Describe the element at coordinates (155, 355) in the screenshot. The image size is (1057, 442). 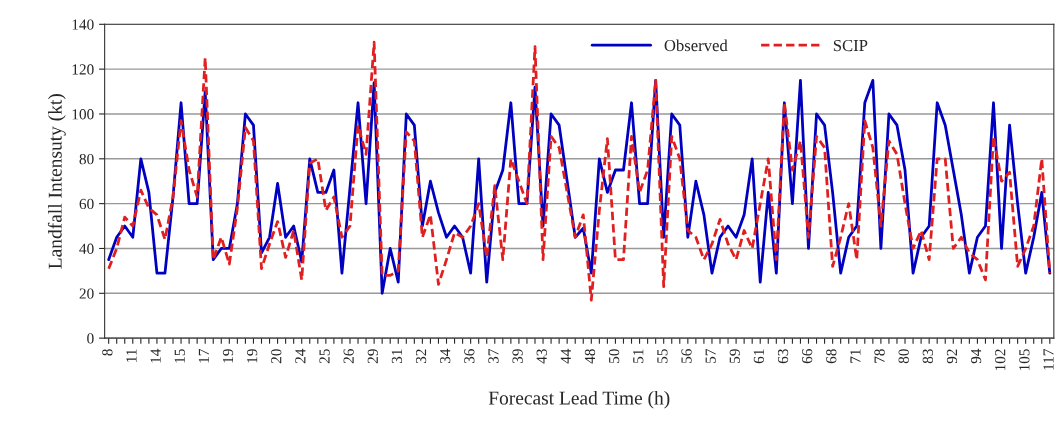
I see `x-tick-label: 14` at that location.